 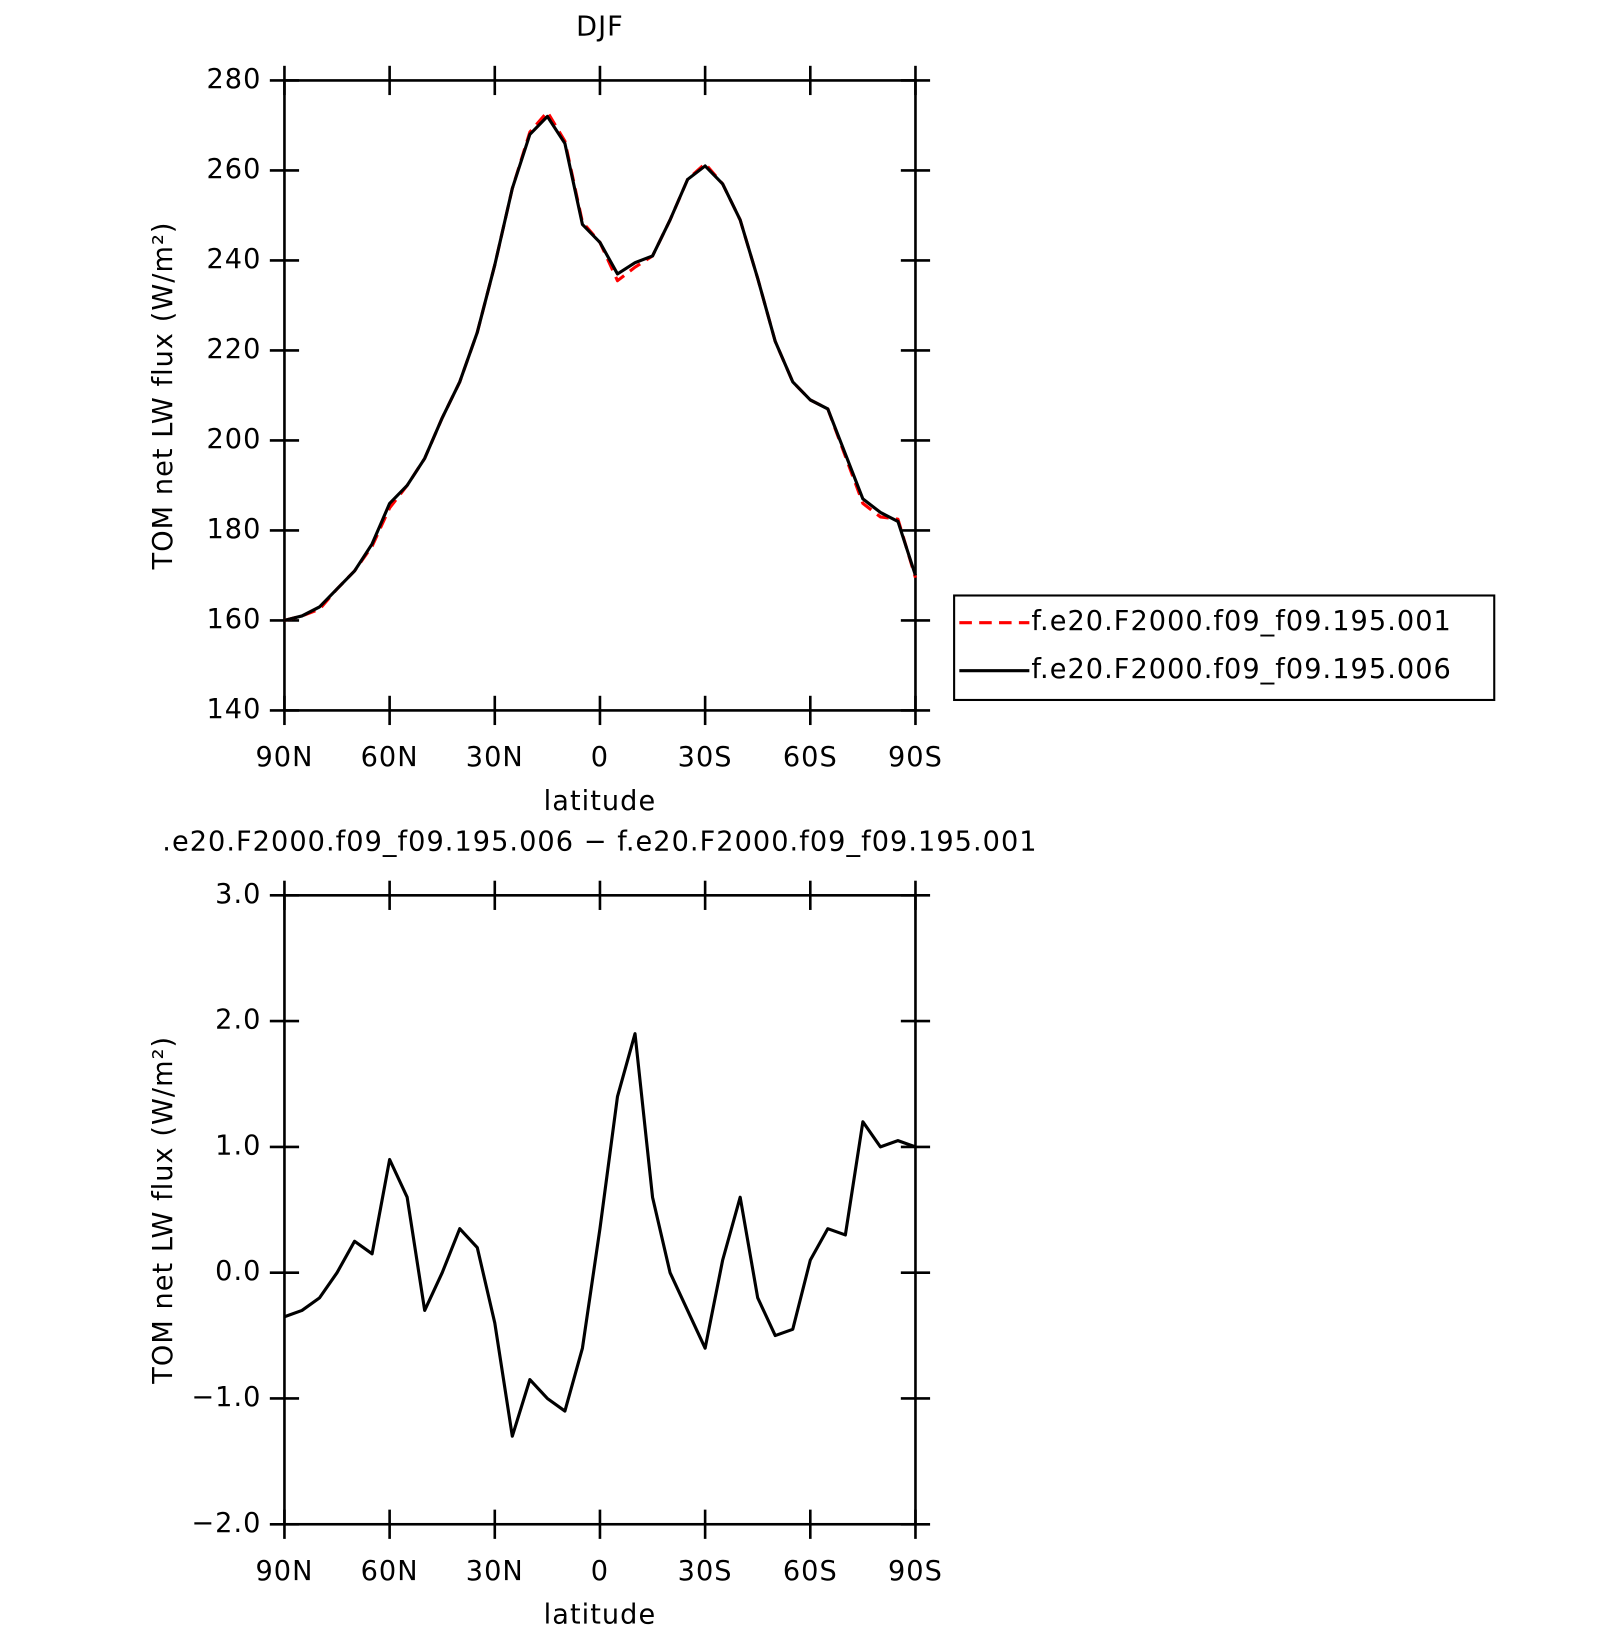 What do you see at coordinates (233, 529) in the screenshot?
I see `y-tick-label: 180` at bounding box center [233, 529].